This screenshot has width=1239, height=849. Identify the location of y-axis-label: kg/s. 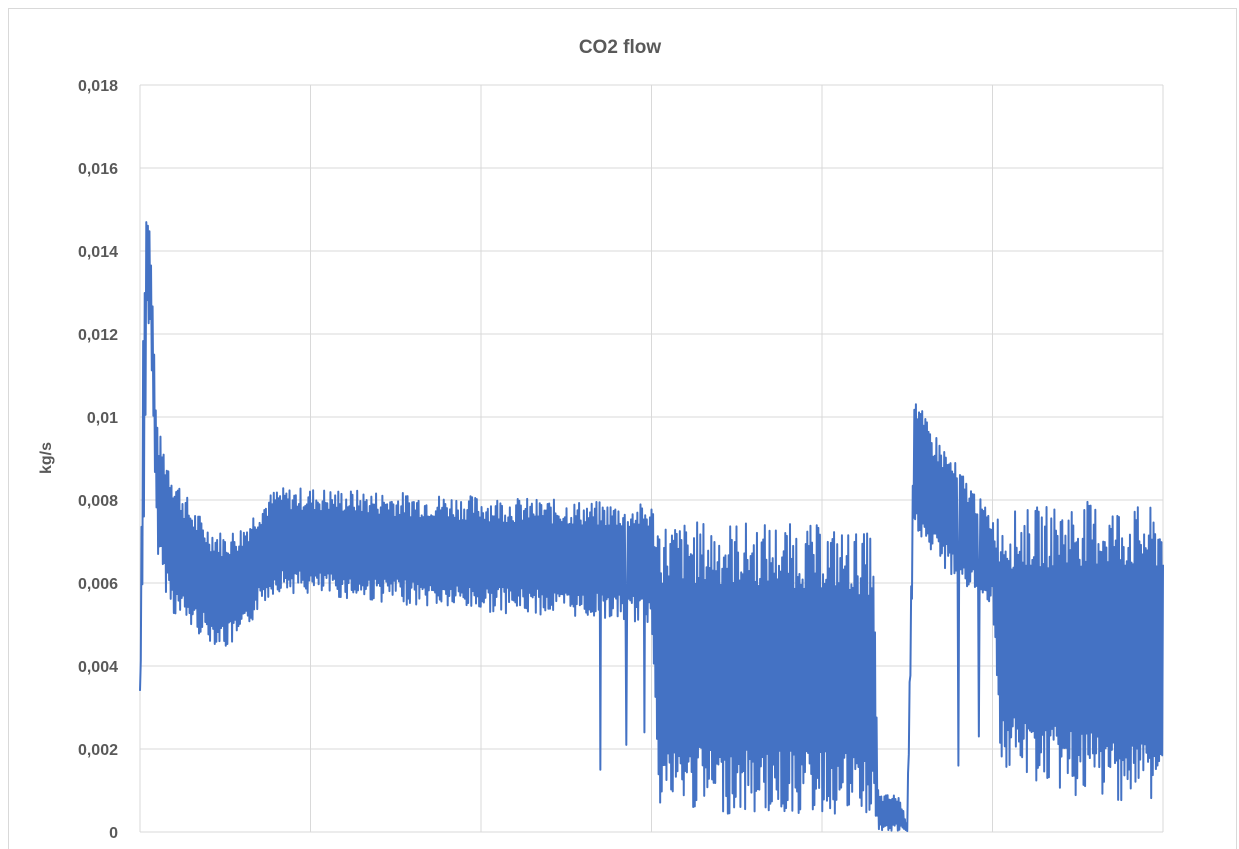
(46, 458).